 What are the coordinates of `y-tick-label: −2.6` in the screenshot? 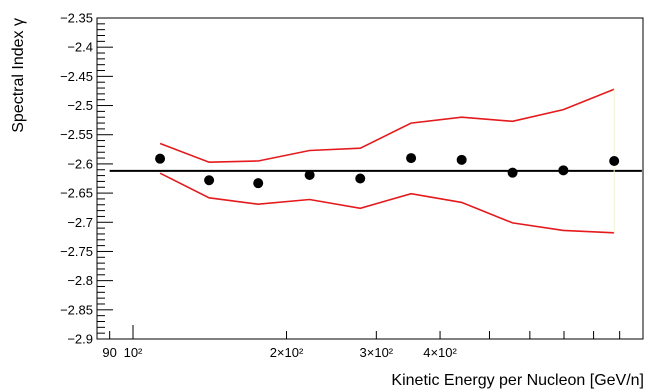 It's located at (80, 163).